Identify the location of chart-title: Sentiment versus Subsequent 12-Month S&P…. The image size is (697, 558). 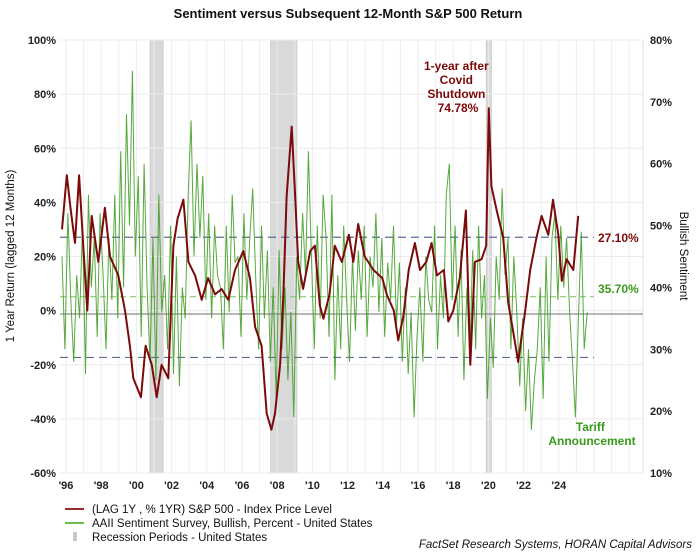
(348, 13).